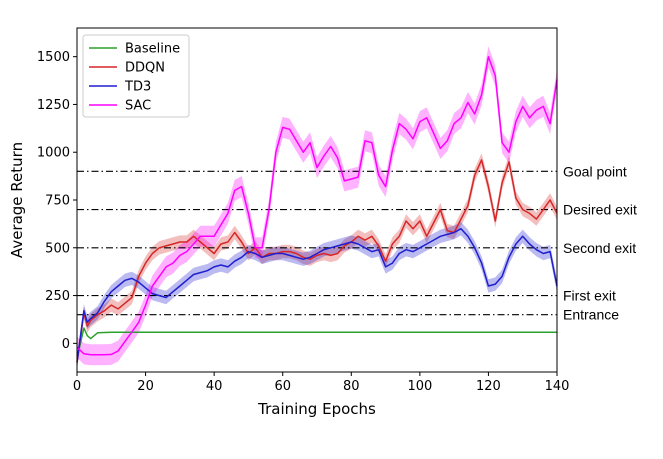  I want to click on x-tick-label: 60, so click(282, 386).